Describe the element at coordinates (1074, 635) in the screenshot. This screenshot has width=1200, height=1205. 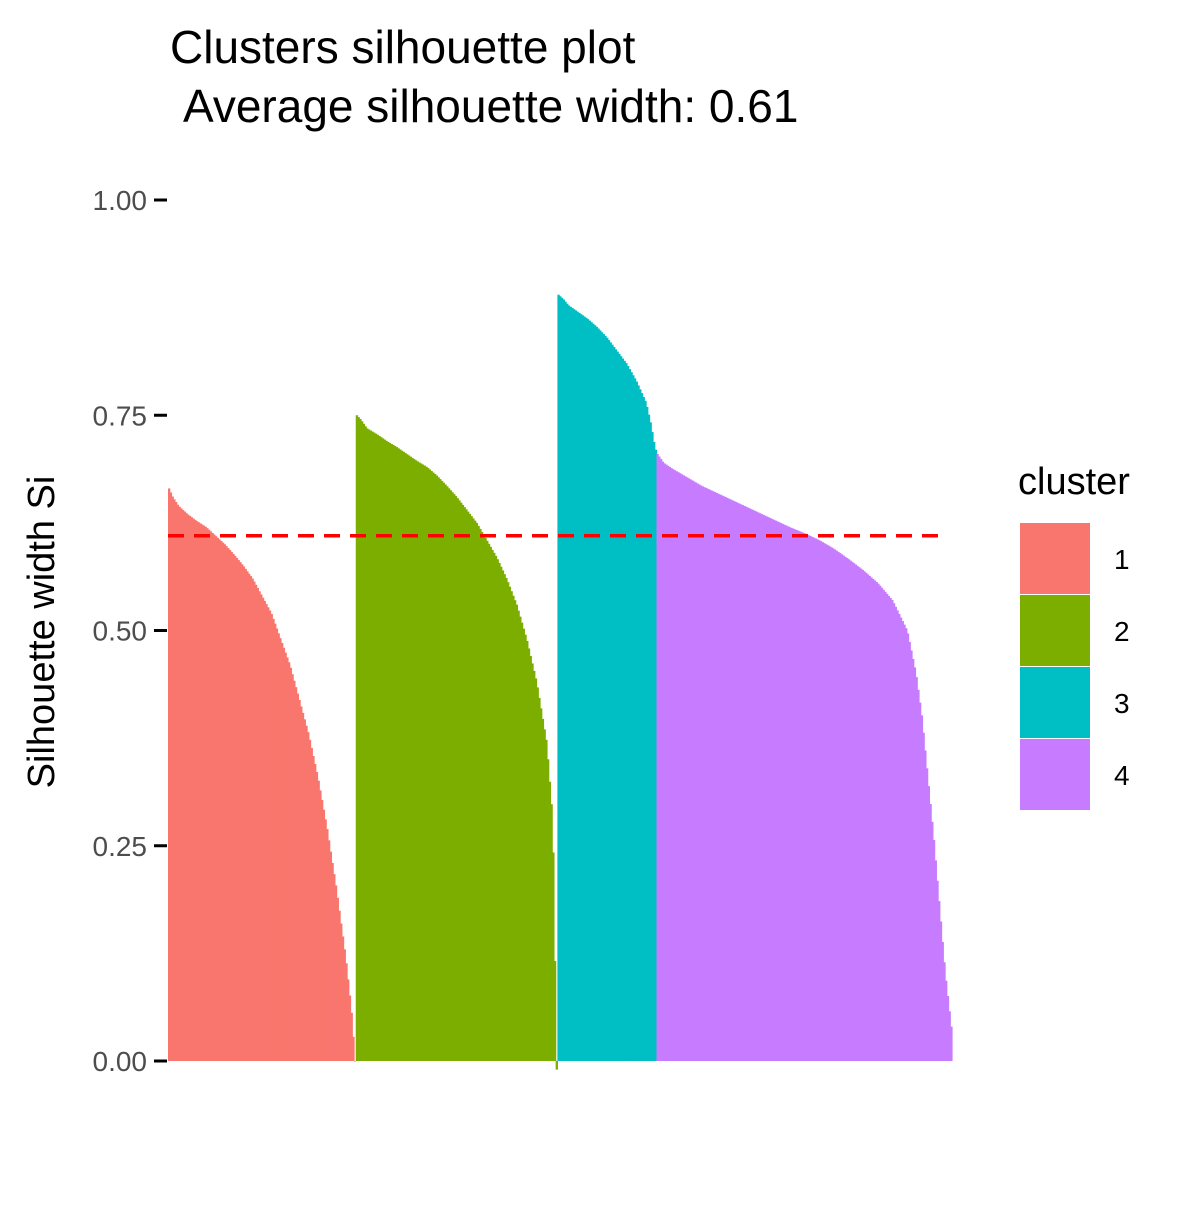
I see `legend: cluster 1 2 3 4` at that location.